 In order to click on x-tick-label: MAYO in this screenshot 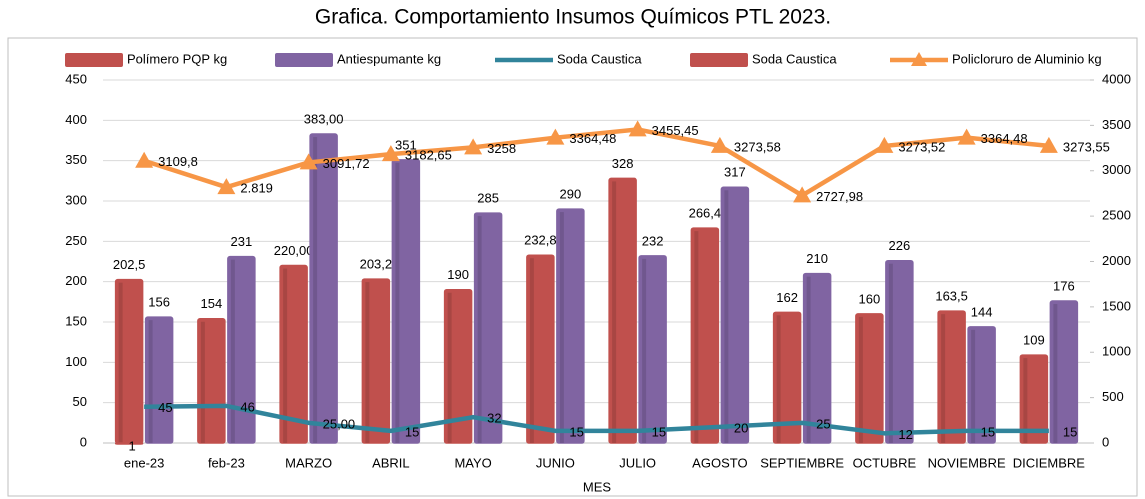, I will do `click(472, 462)`.